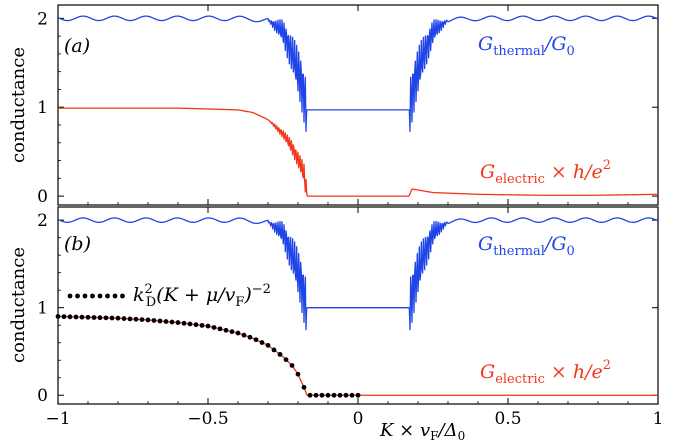 The image size is (676, 441). Describe the element at coordinates (57, 419) in the screenshot. I see `x-tick-label: −1` at that location.